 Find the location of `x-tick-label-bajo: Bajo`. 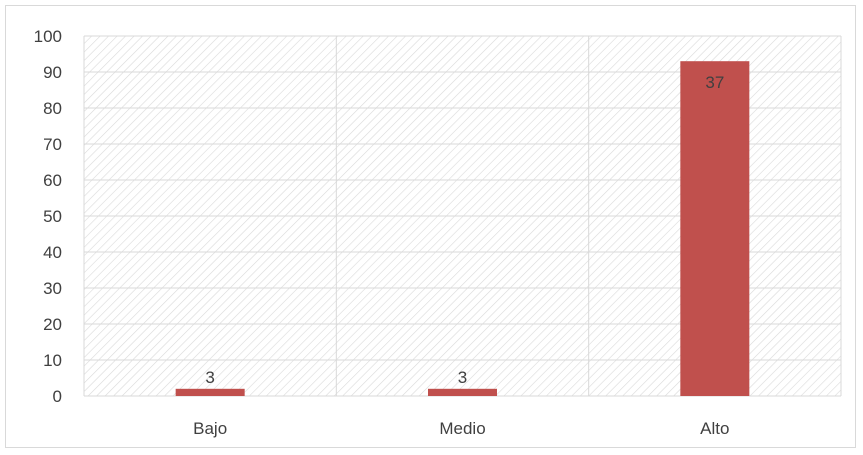

x-tick-label-bajo: Bajo is located at coordinates (210, 428).